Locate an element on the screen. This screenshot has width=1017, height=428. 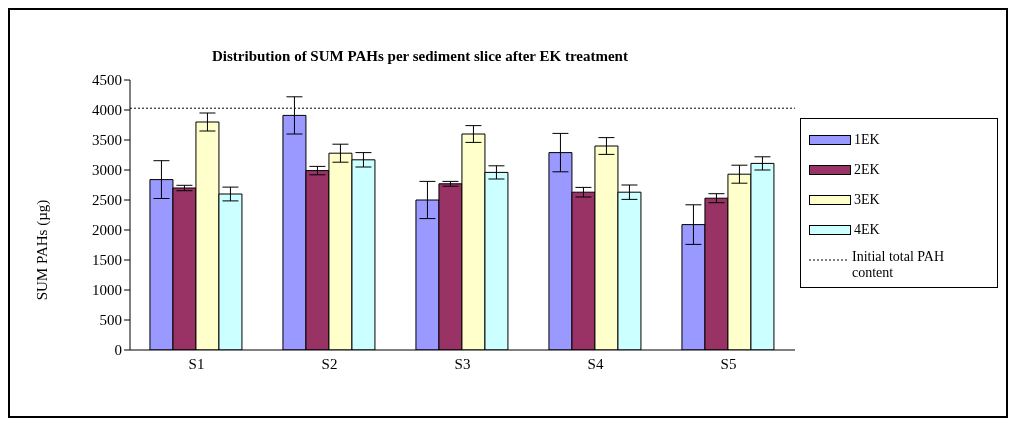
legend-label: Initial total PAH content is located at coordinates (899, 265).